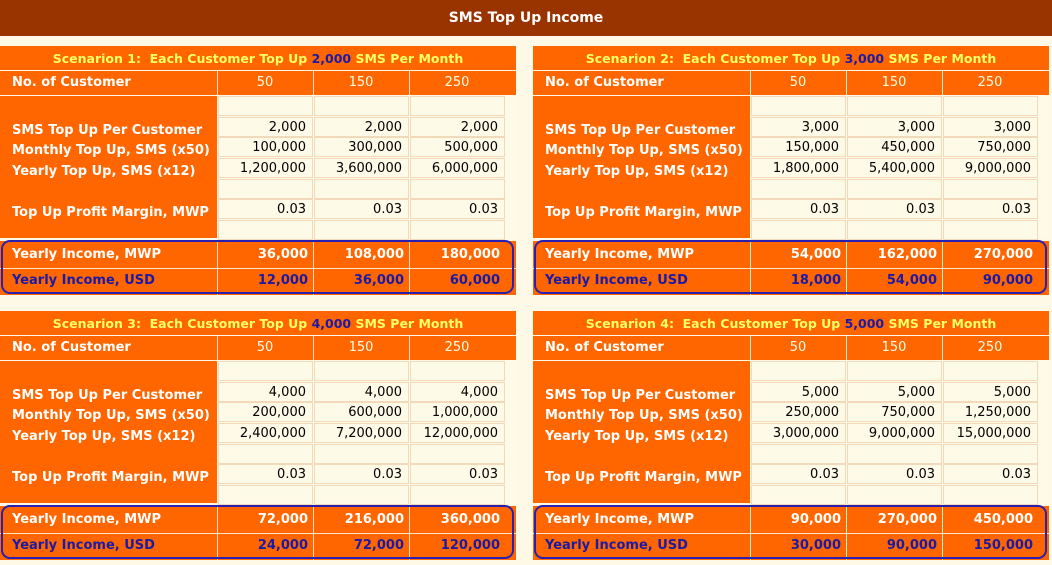 The image size is (1052, 565). What do you see at coordinates (616, 545) in the screenshot?
I see `income-usd-label: Yearly Income, USD` at bounding box center [616, 545].